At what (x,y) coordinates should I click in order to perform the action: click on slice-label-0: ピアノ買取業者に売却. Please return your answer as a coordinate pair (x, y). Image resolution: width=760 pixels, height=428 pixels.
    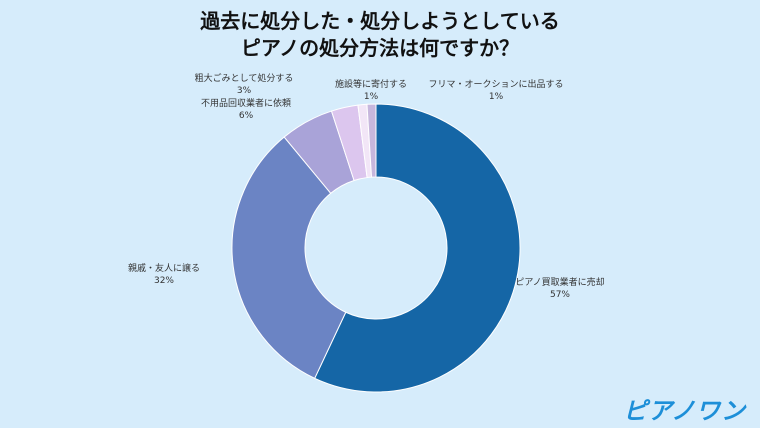
    Looking at the image, I should click on (559, 282).